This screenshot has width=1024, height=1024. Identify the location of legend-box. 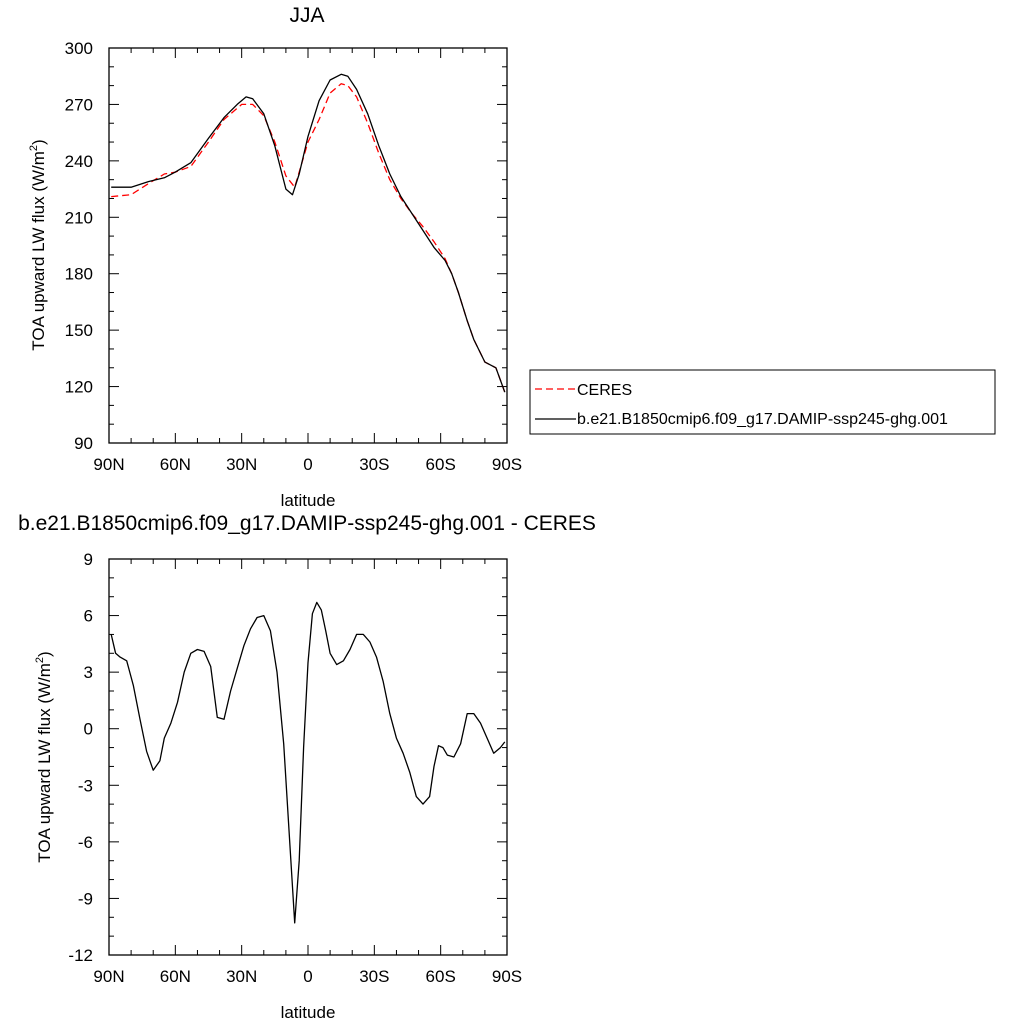
(762, 402).